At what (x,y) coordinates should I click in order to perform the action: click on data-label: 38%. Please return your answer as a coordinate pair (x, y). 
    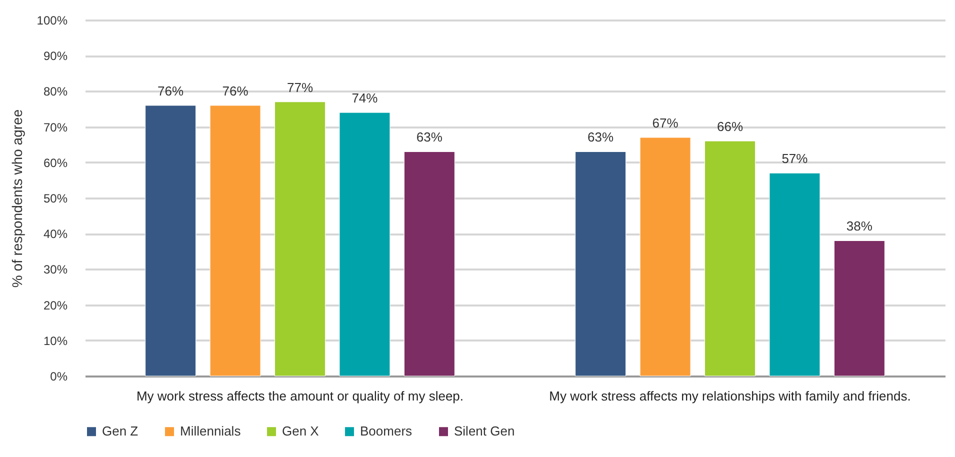
    Looking at the image, I should click on (859, 226).